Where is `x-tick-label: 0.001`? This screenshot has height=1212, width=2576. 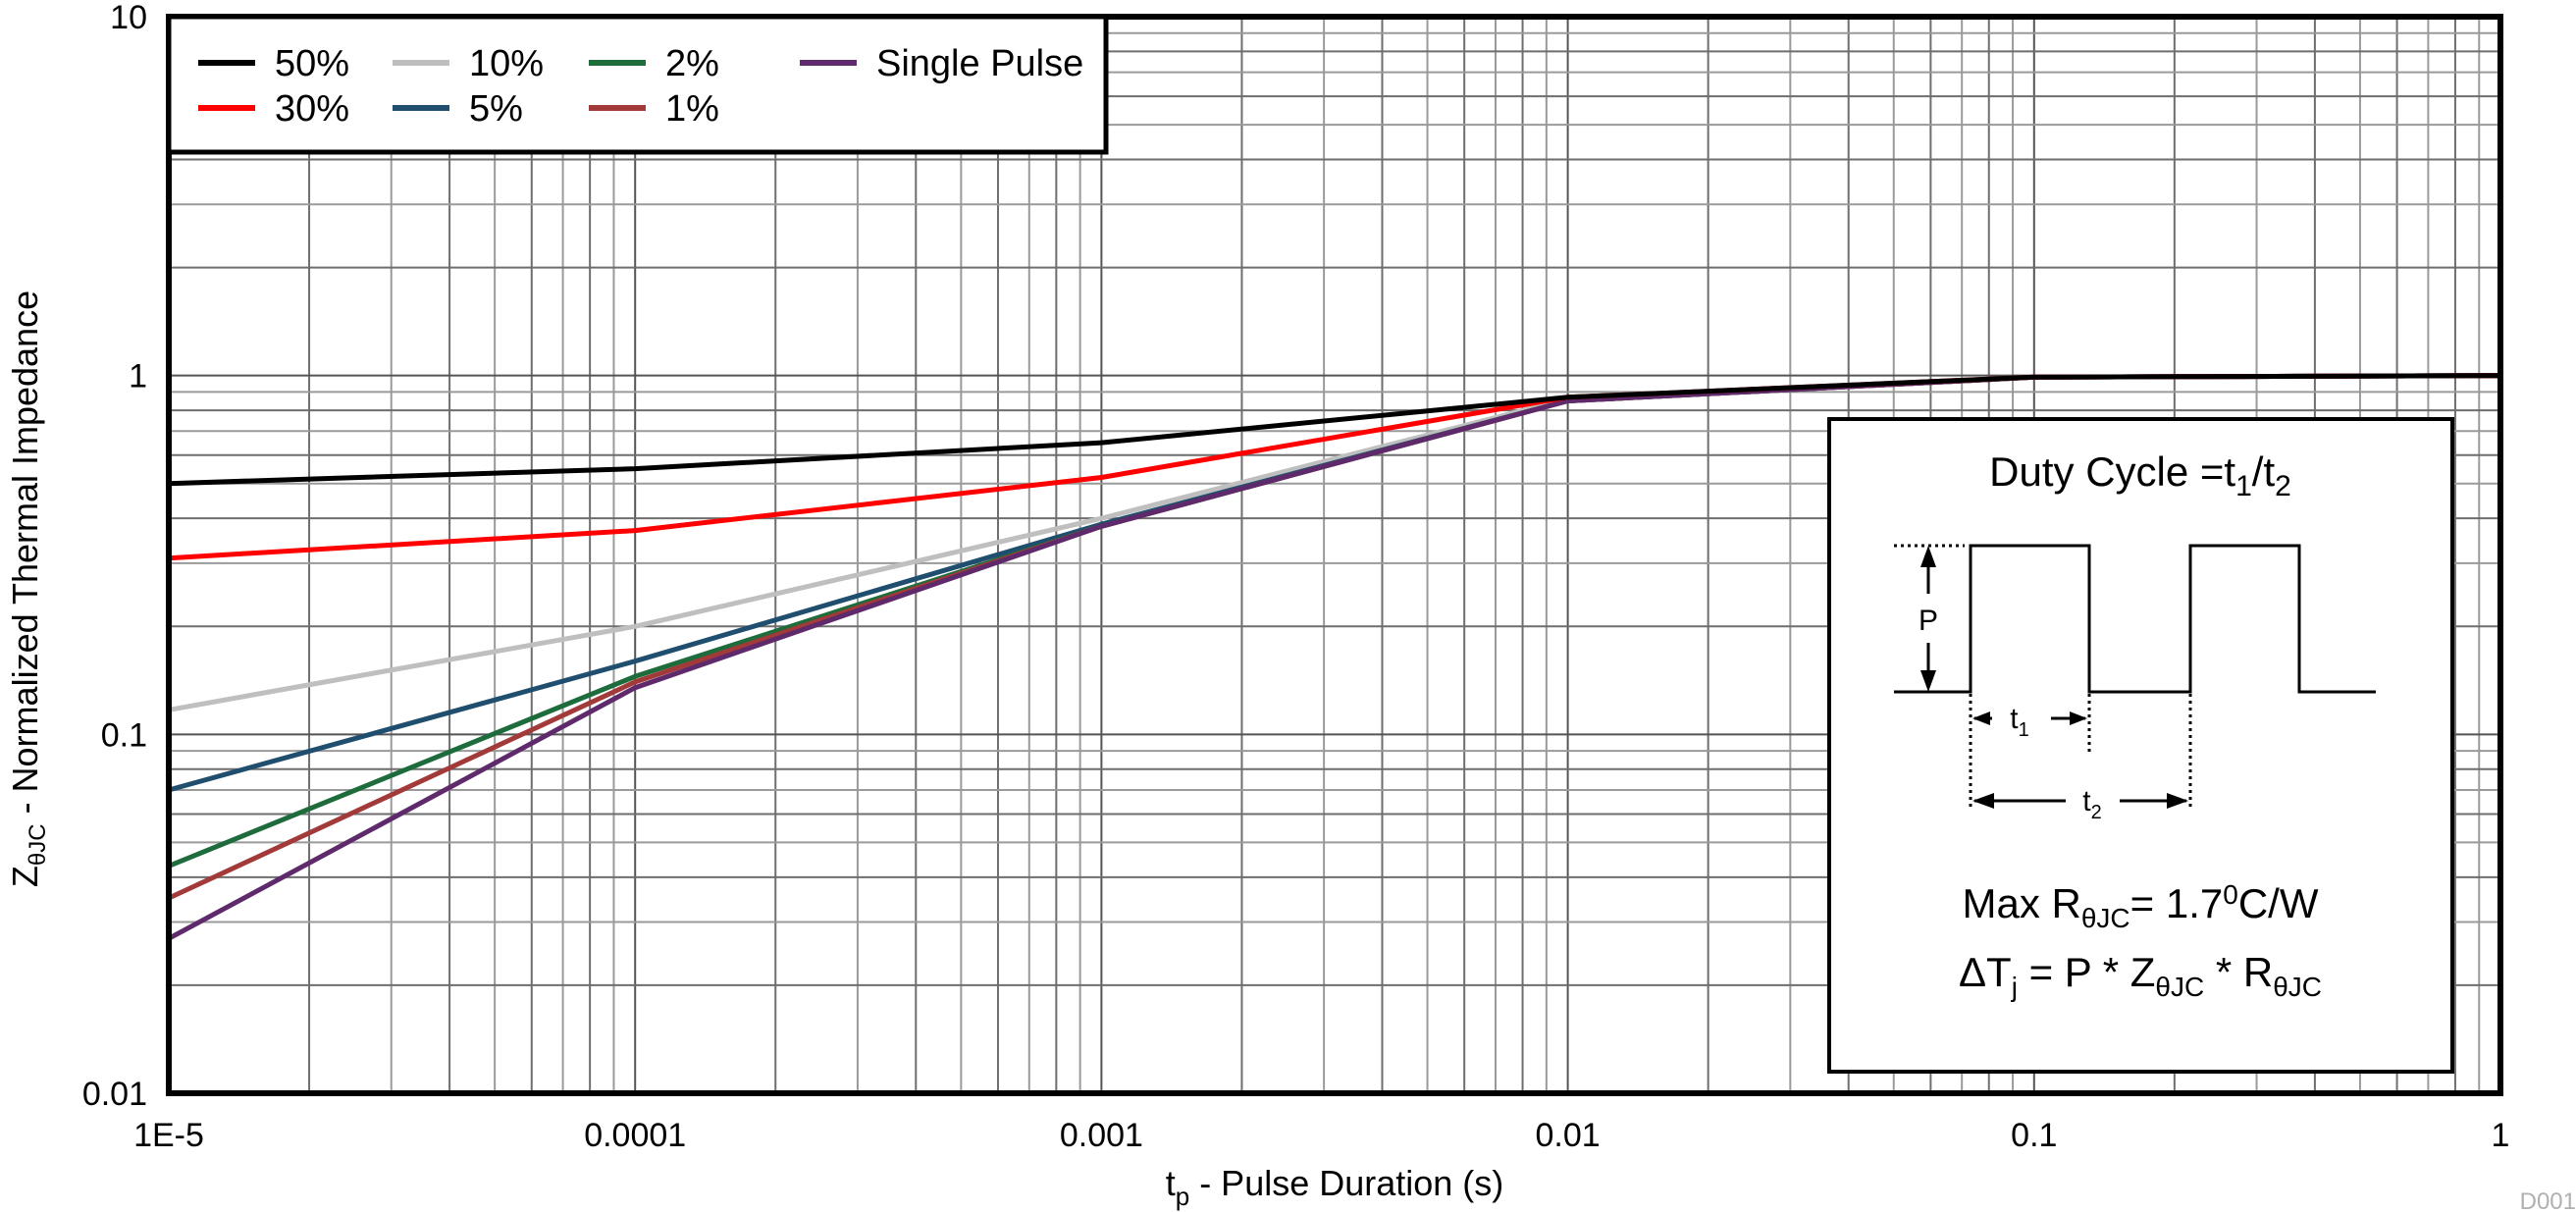
x-tick-label: 0.001 is located at coordinates (1101, 1135).